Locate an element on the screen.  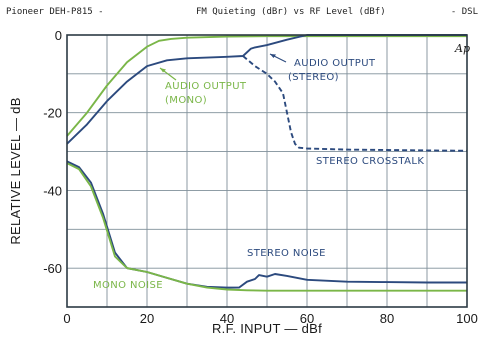
ap-logo: Ap is located at coordinates (462, 48).